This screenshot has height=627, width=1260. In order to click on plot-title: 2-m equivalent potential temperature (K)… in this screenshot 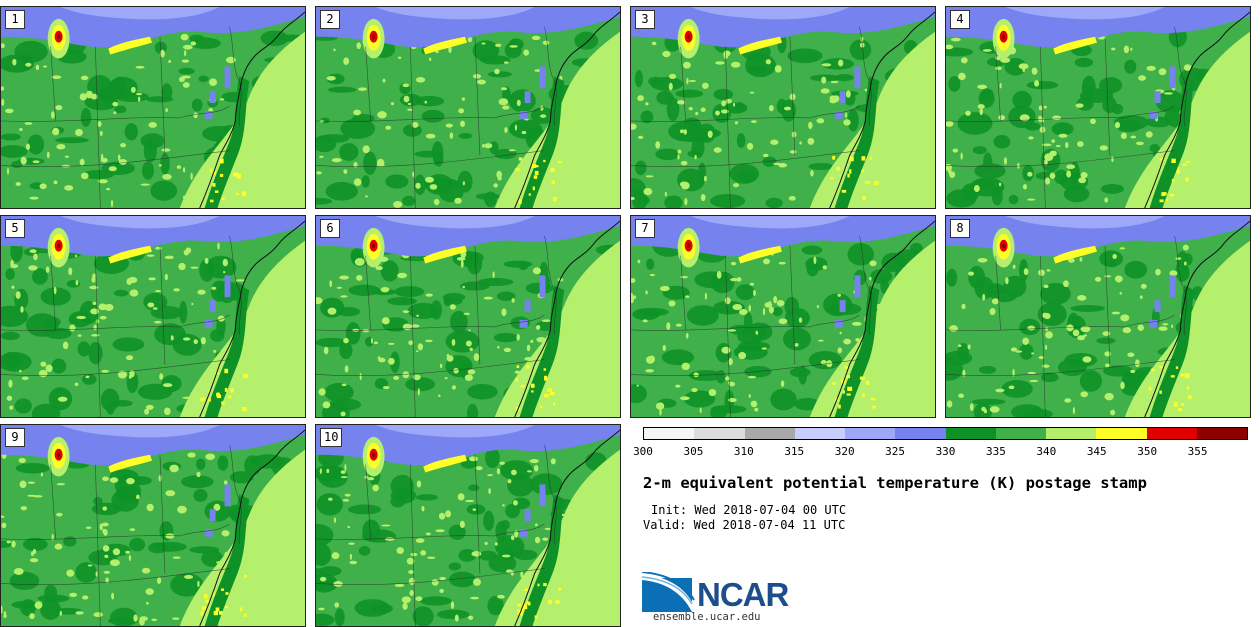, I will do `click(895, 483)`.